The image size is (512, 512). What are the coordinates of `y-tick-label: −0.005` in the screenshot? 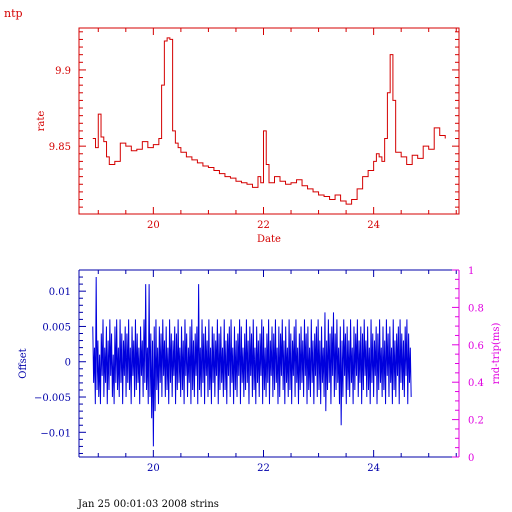 It's located at (52, 398).